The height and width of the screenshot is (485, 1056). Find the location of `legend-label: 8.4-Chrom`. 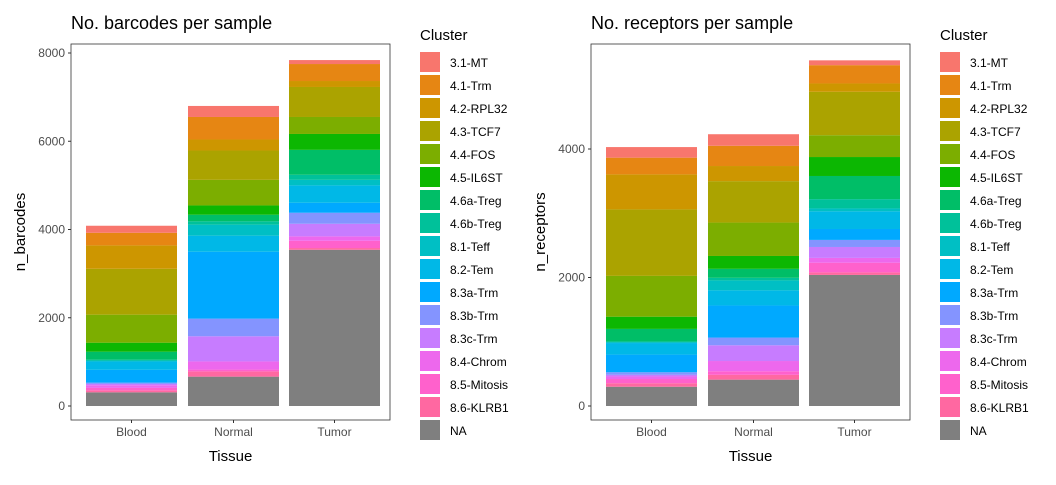

legend-label: 8.4-Chrom is located at coordinates (998, 362).